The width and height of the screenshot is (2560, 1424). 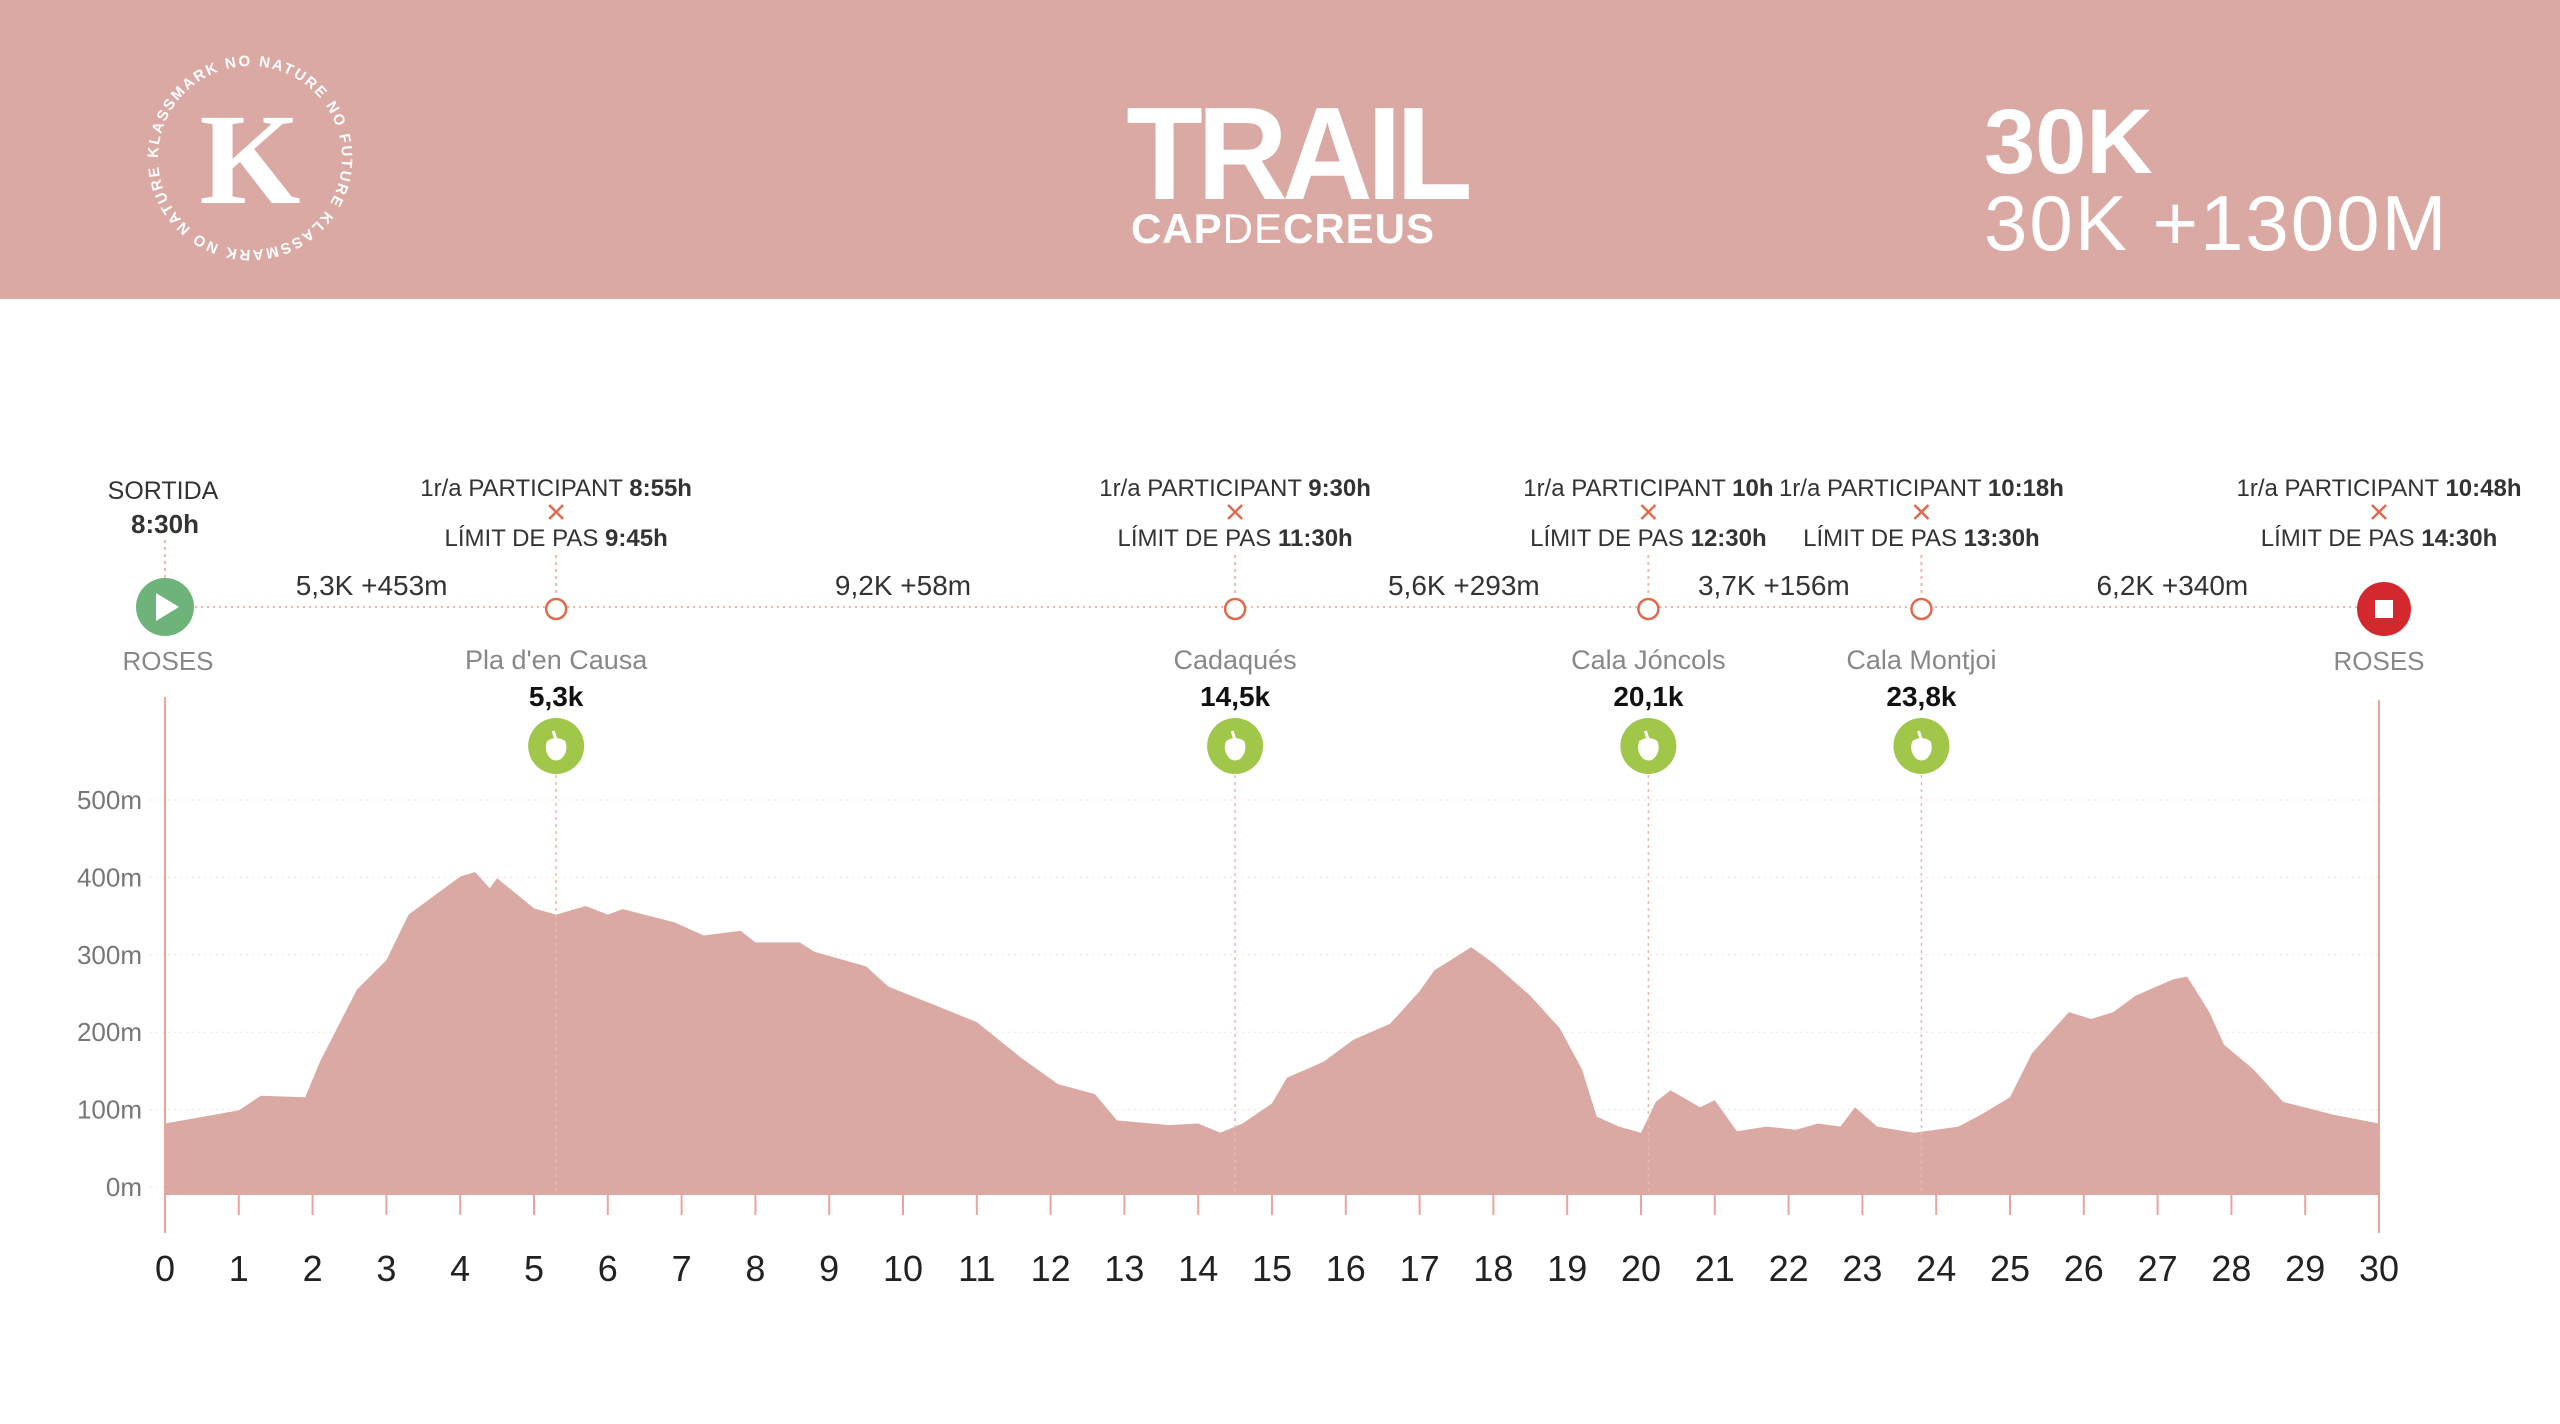 I want to click on x-tick-label: 11, so click(x=976, y=1268).